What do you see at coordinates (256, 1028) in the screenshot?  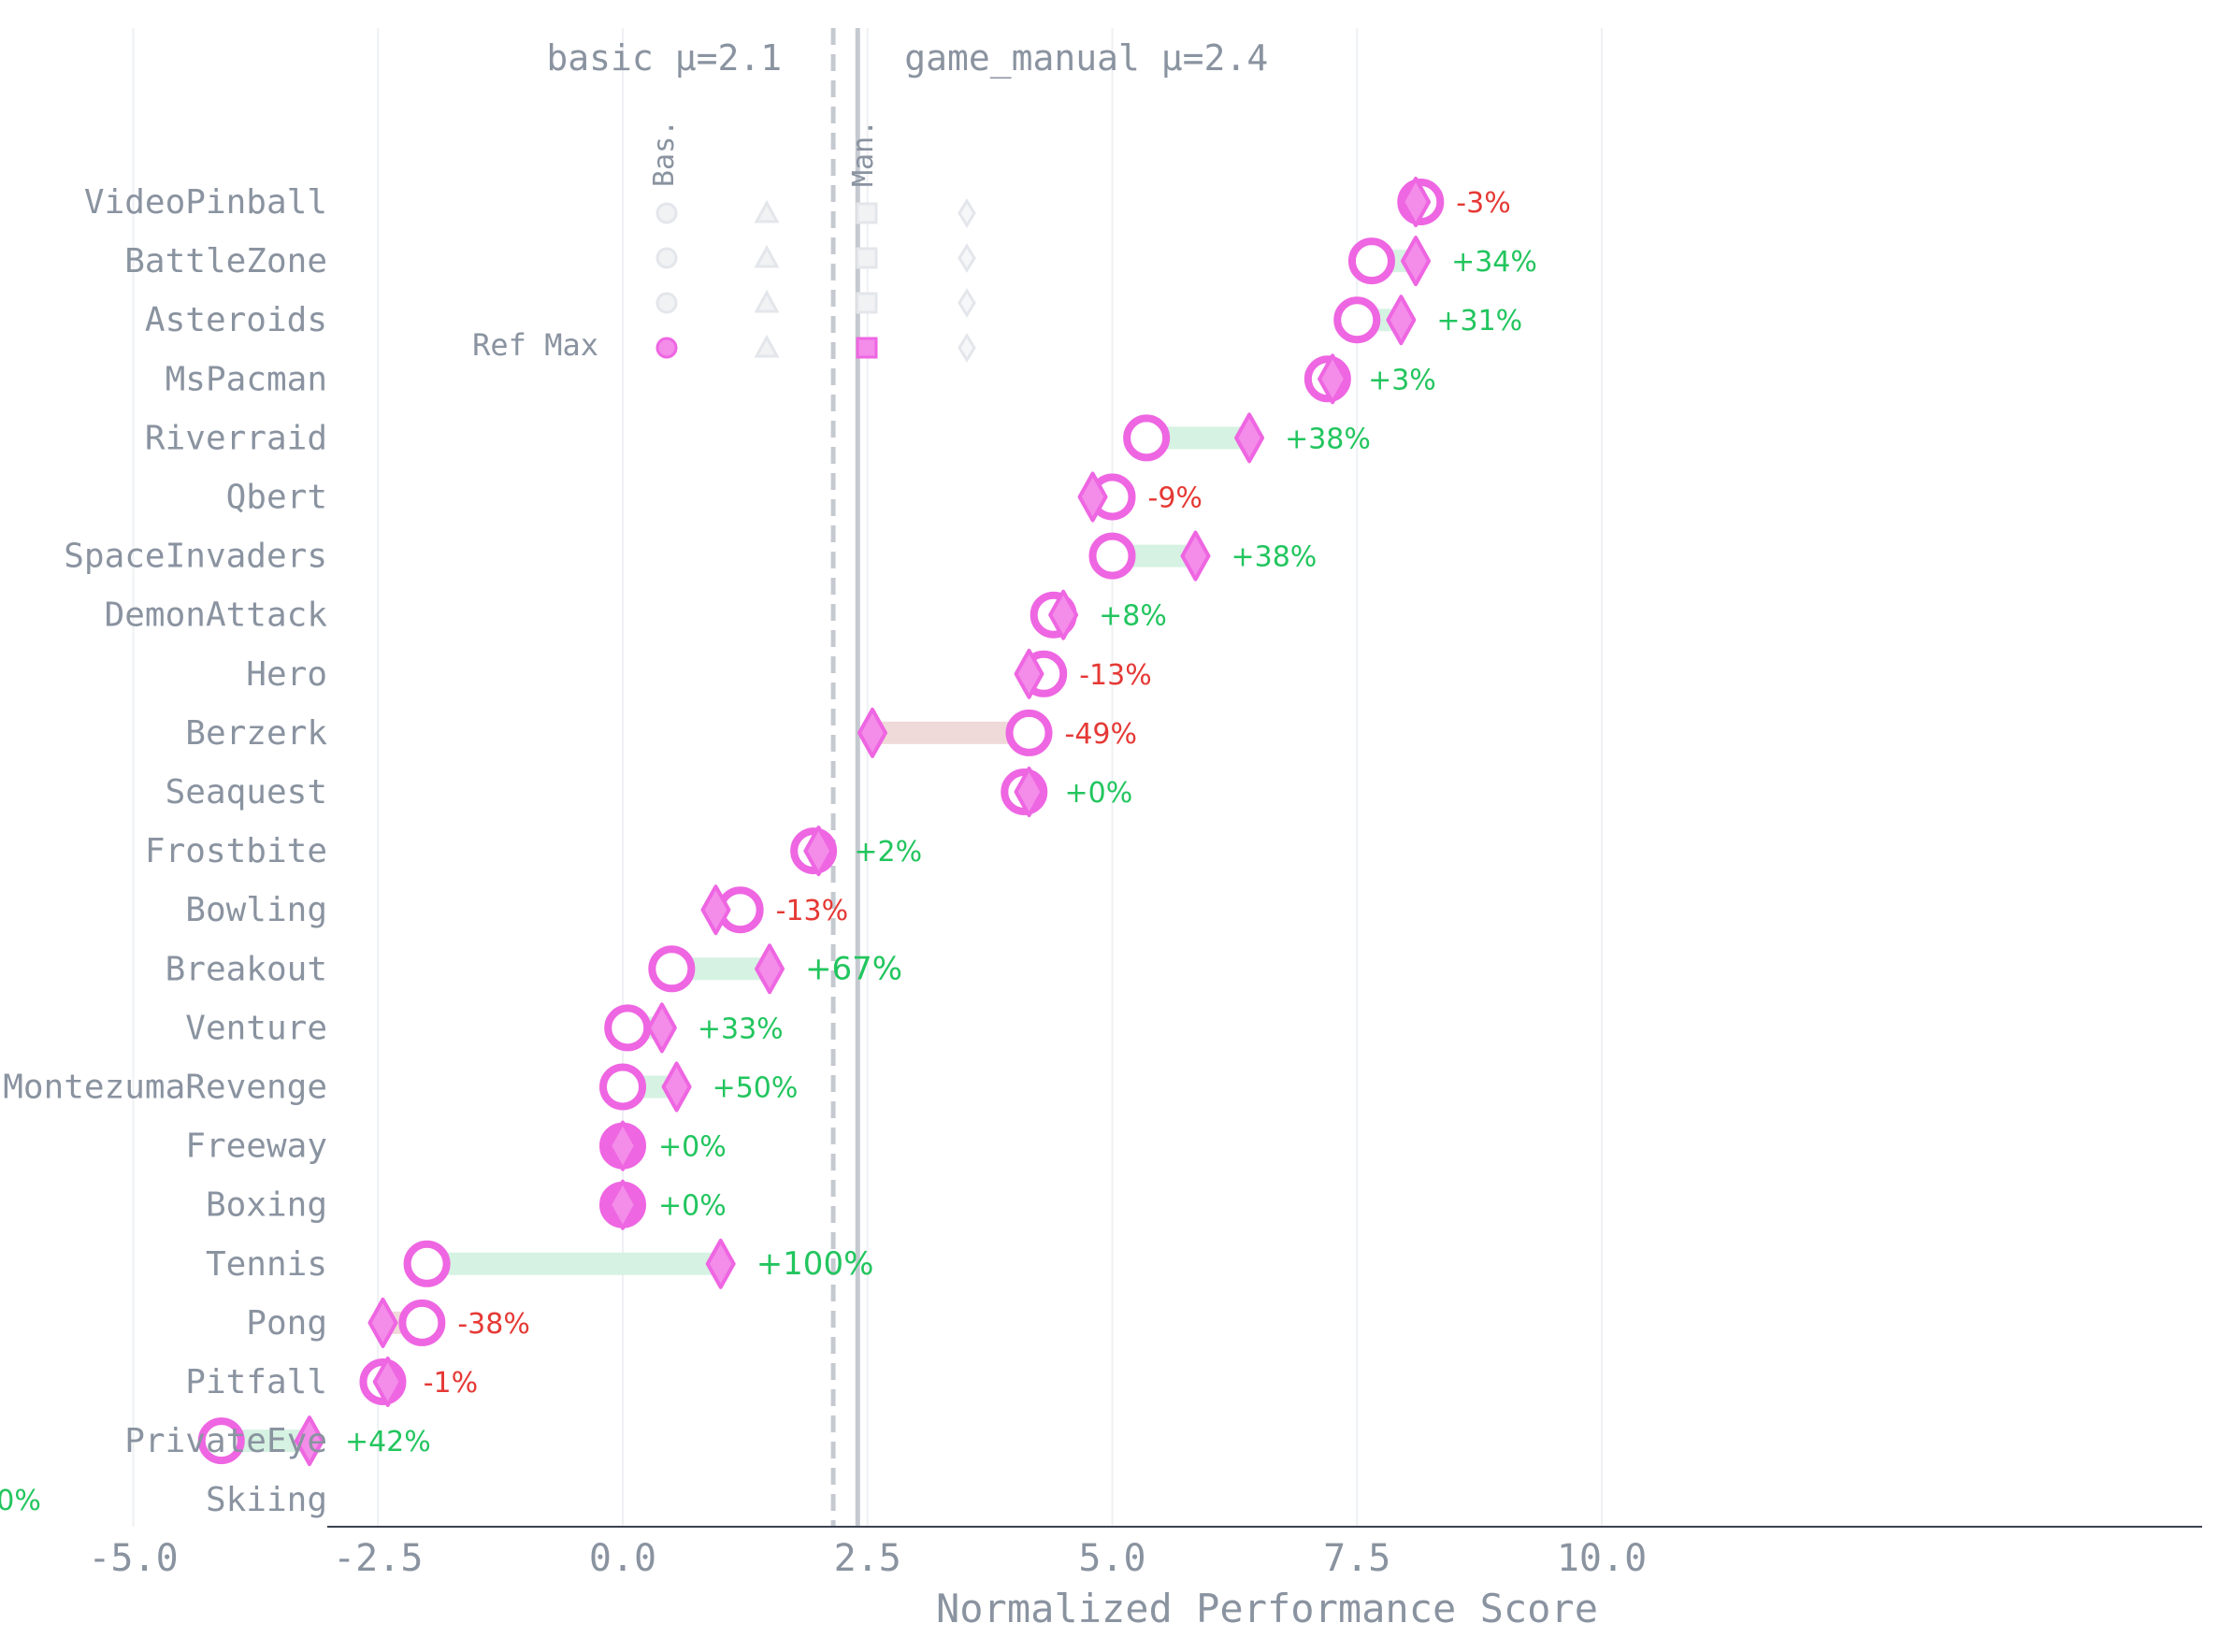 I see `y-tick-label: Venture` at bounding box center [256, 1028].